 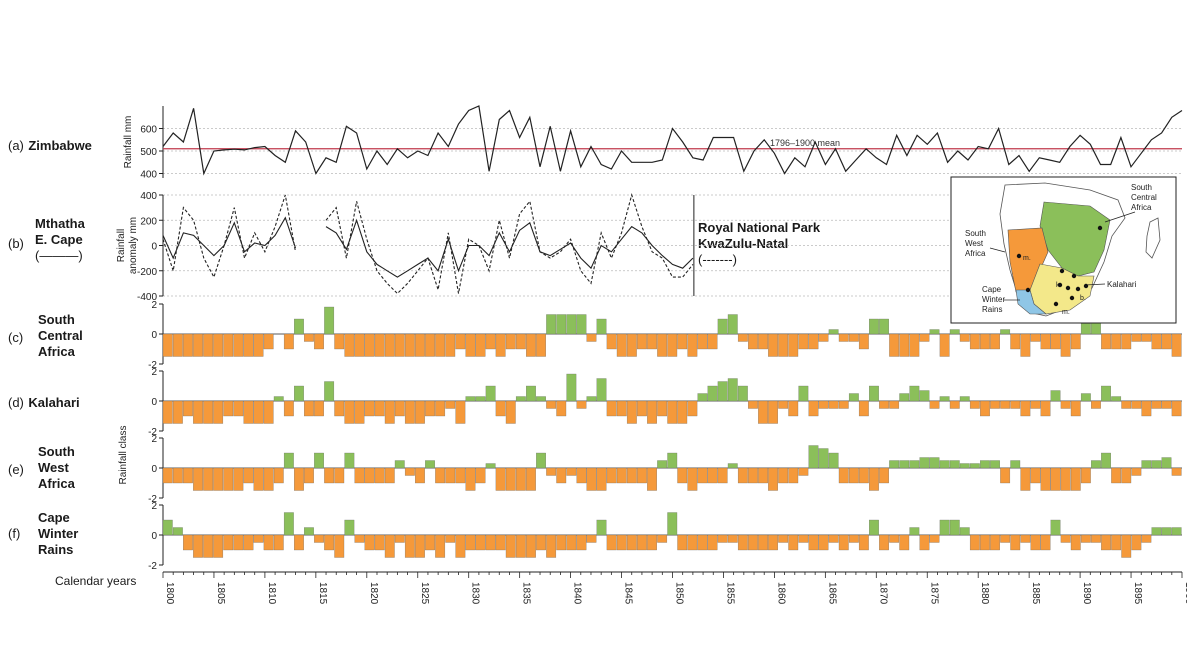 I want to click on y-tick-label-e-0: -2, so click(x=152, y=499).